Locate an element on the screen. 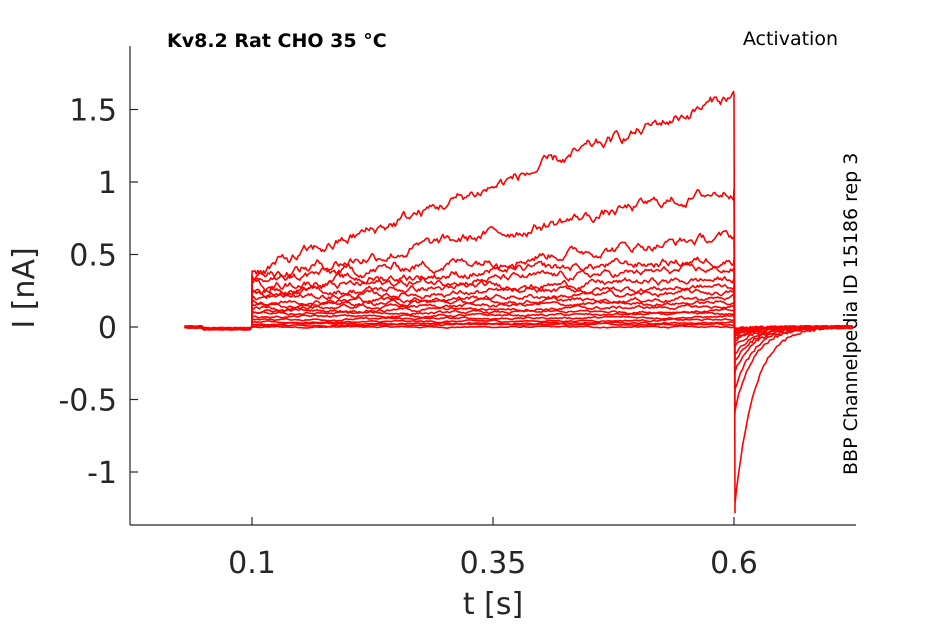  x-axis-label: t [s] is located at coordinates (493, 604).